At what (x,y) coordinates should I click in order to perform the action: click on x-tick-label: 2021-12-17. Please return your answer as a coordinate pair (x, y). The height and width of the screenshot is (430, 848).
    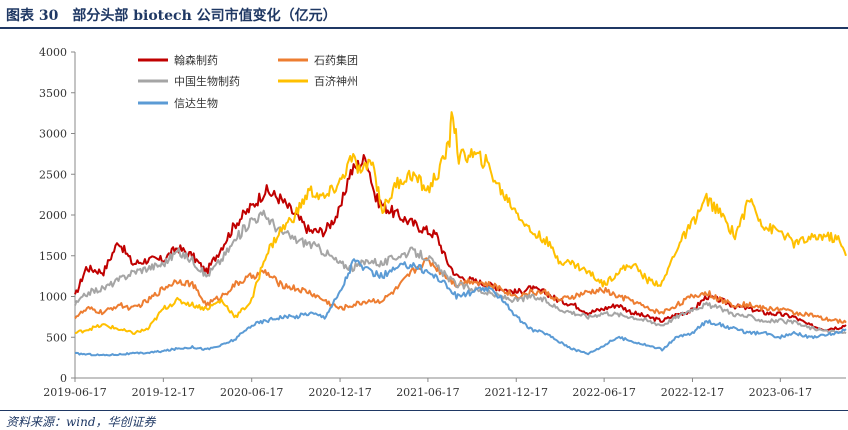
    Looking at the image, I should click on (516, 392).